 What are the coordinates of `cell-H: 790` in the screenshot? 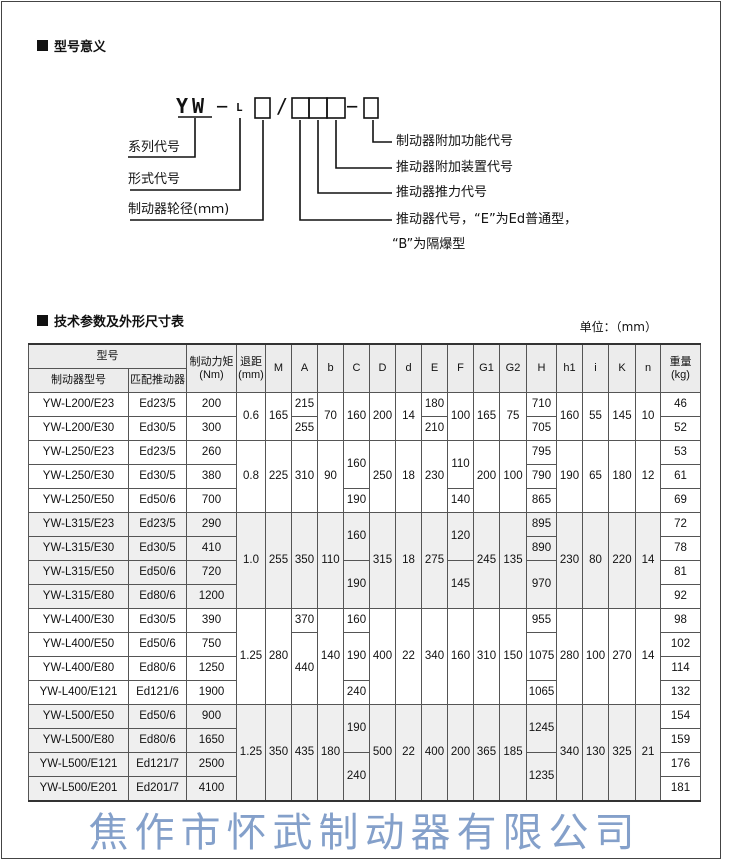 It's located at (541, 476).